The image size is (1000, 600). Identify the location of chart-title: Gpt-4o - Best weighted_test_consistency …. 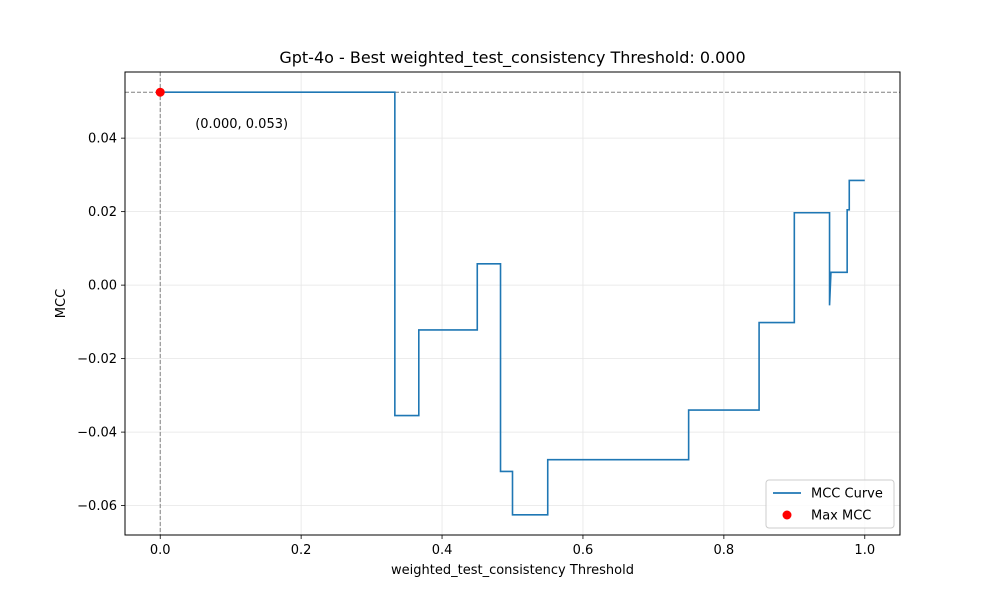
(512, 58).